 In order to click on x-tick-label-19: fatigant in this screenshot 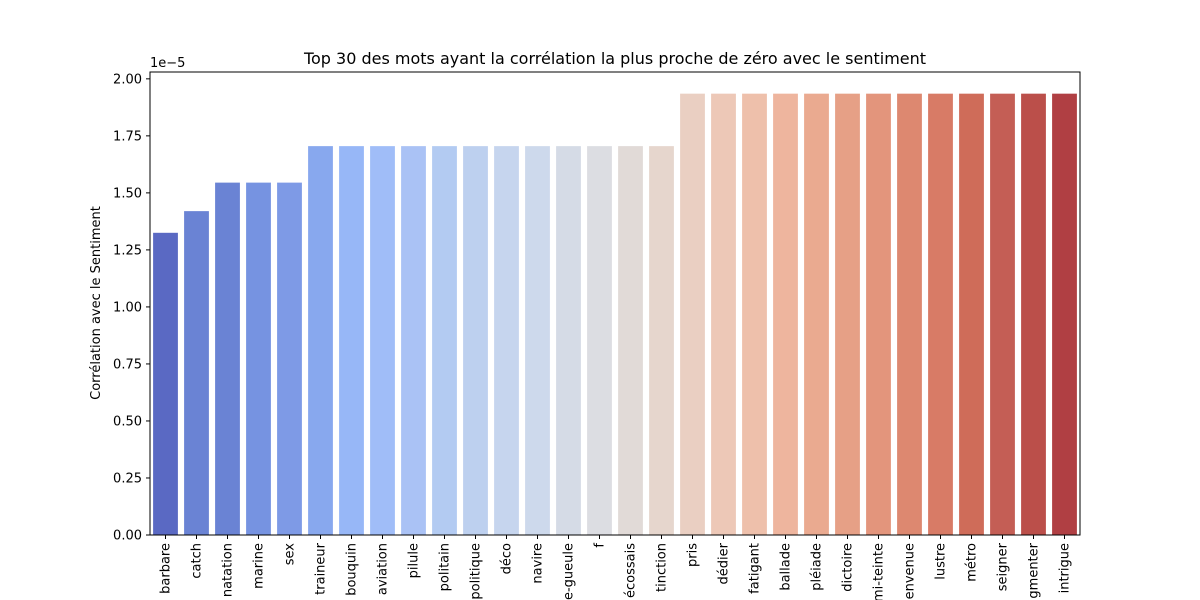, I will do `click(755, 568)`.